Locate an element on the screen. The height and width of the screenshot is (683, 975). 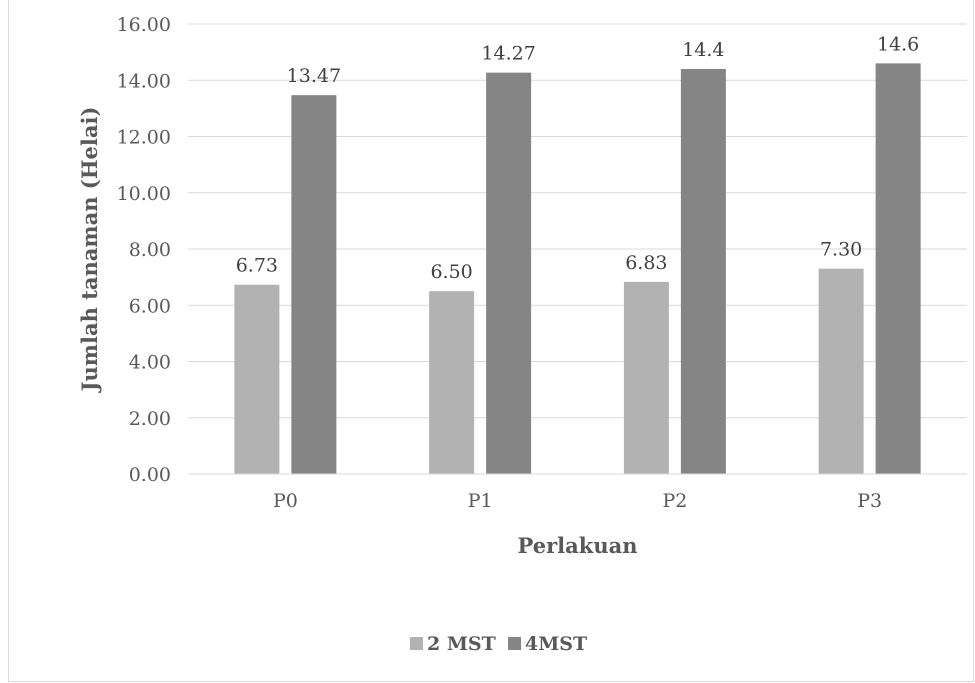
x-tick-label: P0 is located at coordinates (285, 501).